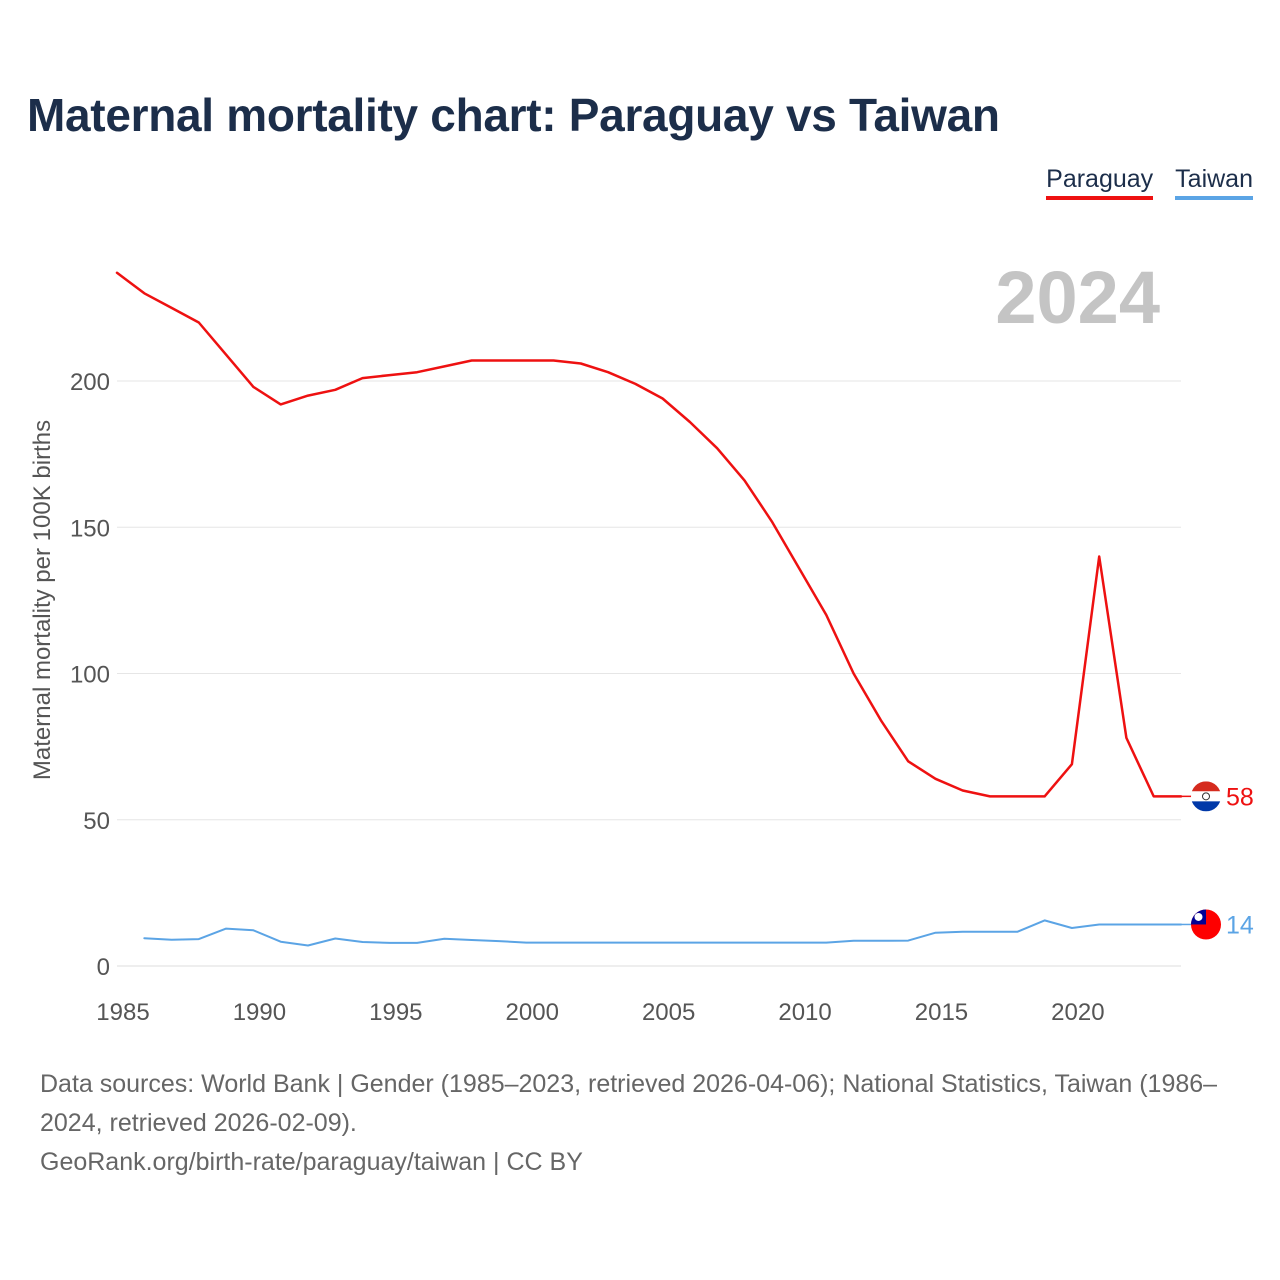 The height and width of the screenshot is (1280, 1280). What do you see at coordinates (90, 382) in the screenshot?
I see `y-tick-label: 200` at bounding box center [90, 382].